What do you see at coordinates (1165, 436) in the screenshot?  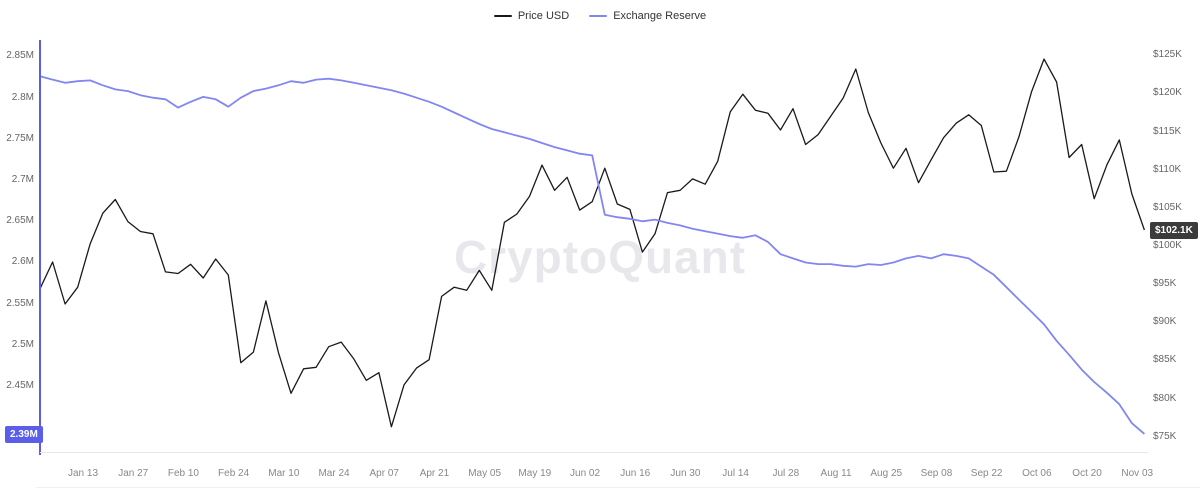 I see `right-axis-tick: $75K` at bounding box center [1165, 436].